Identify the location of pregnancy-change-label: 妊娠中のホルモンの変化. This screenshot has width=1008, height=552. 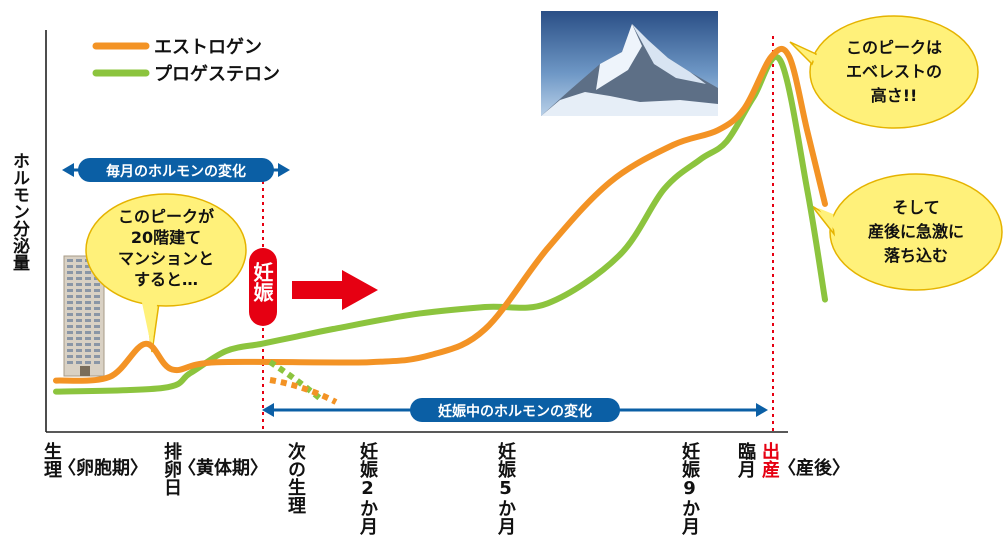
(515, 411).